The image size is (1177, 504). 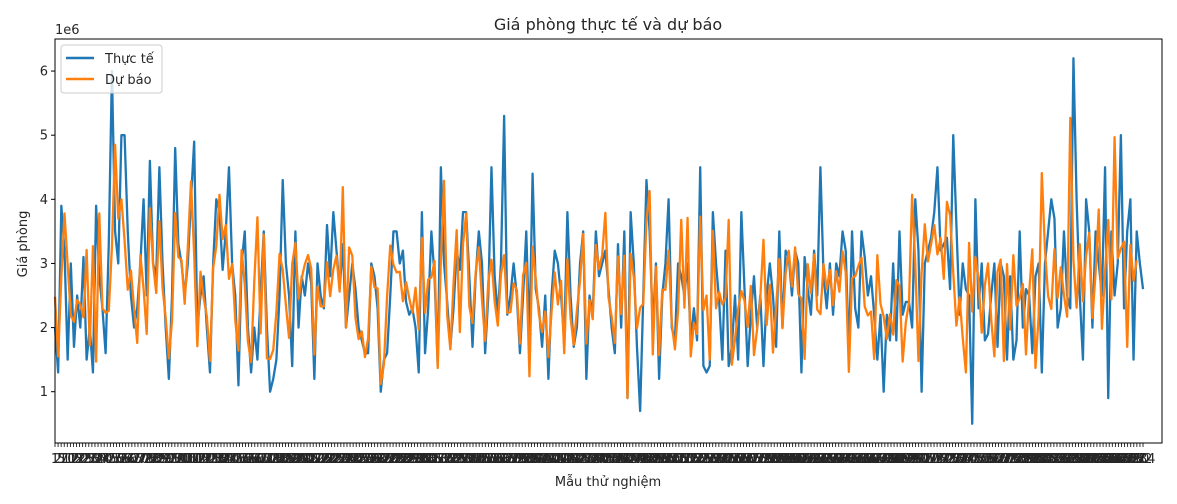 I want to click on x-tick-label: 440, so click(x=596, y=459).